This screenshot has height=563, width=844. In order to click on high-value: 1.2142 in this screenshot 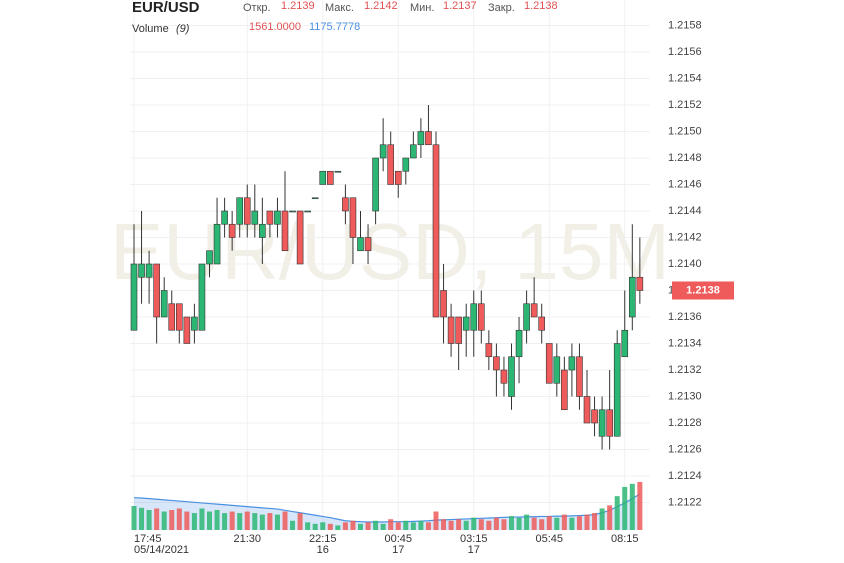, I will do `click(381, 6)`.